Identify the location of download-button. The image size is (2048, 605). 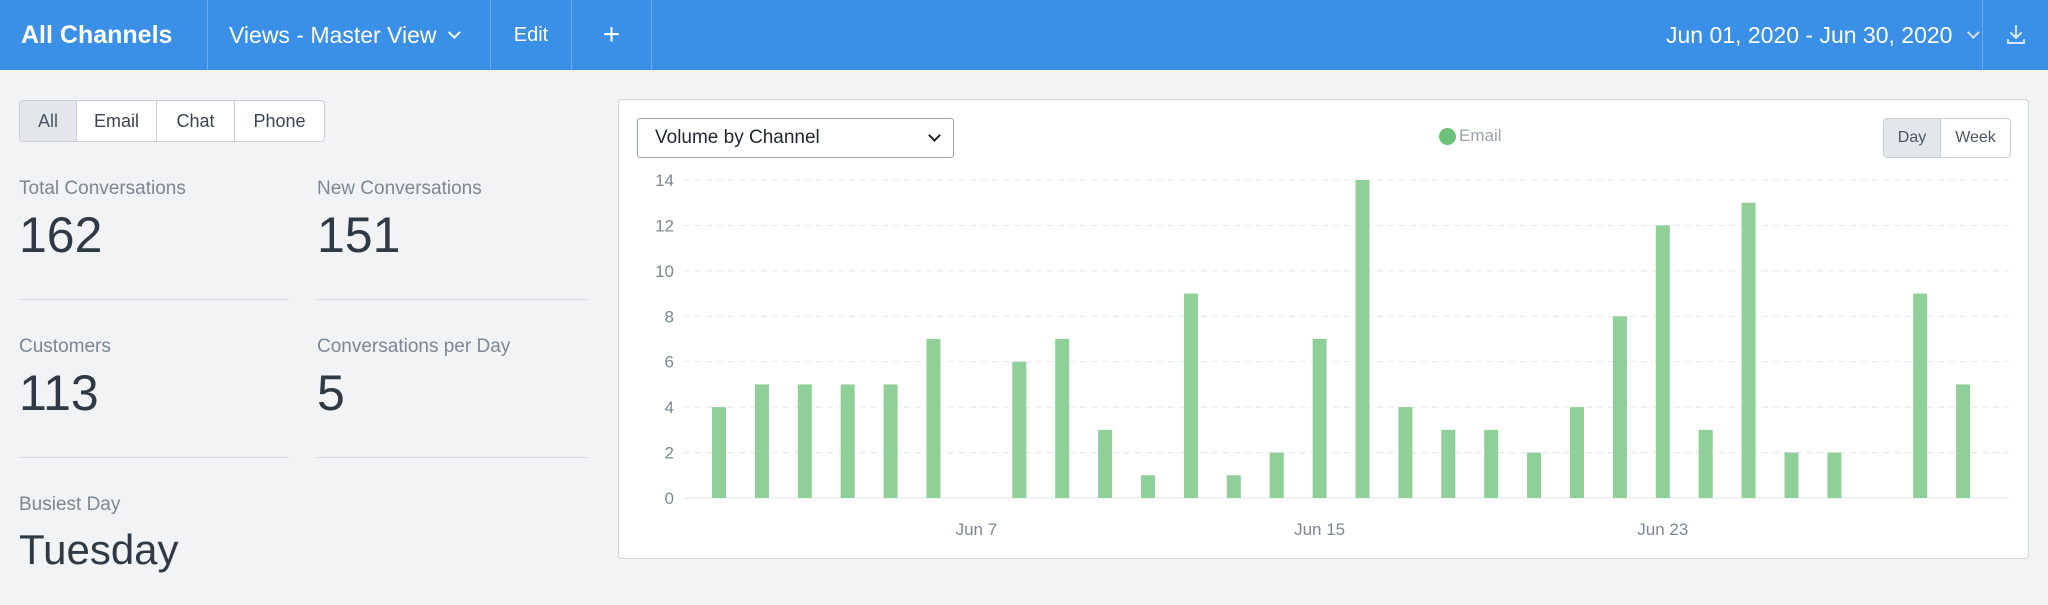
(2015, 35).